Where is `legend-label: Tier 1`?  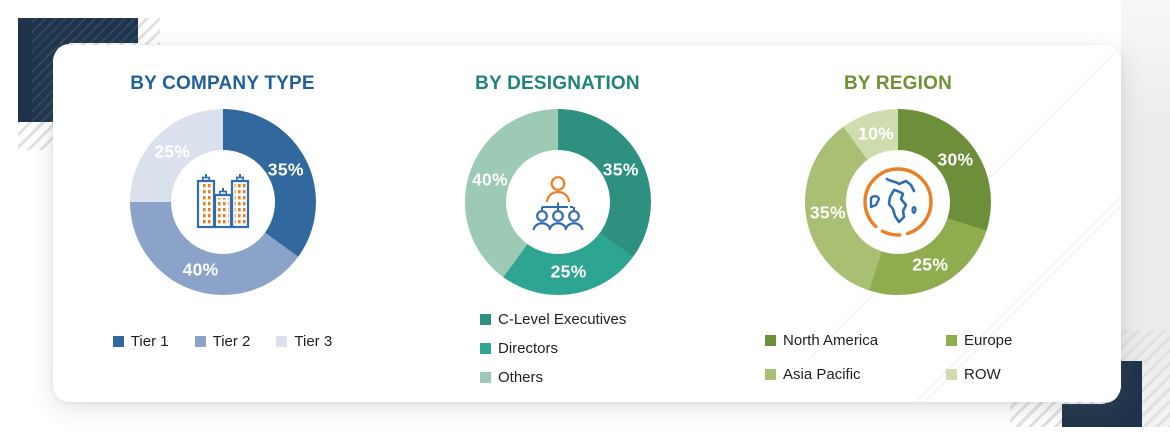
legend-label: Tier 1 is located at coordinates (149, 341).